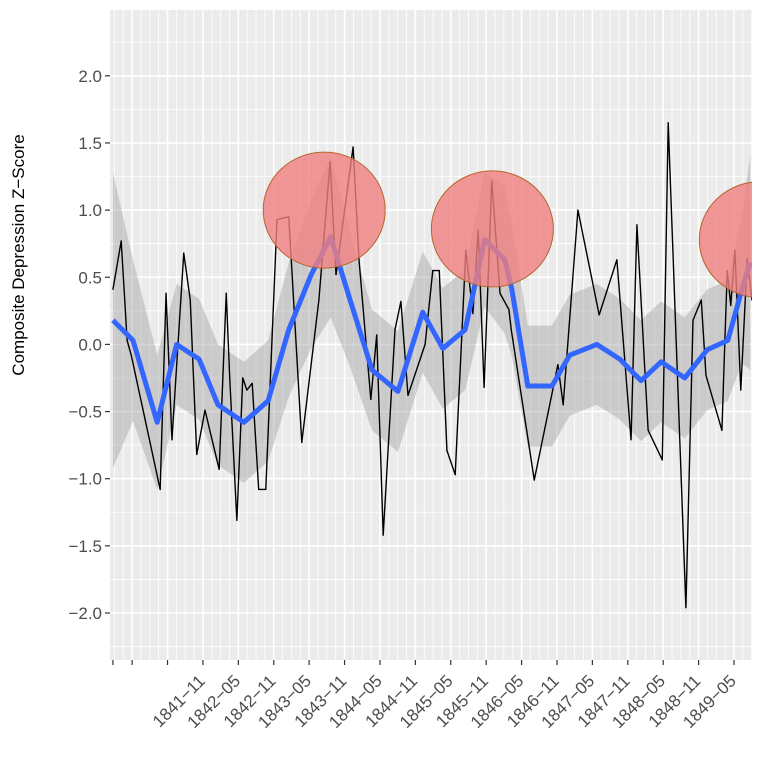 This screenshot has height=783, width=768. What do you see at coordinates (90, 143) in the screenshot?
I see `y-tick-label: 1.5` at bounding box center [90, 143].